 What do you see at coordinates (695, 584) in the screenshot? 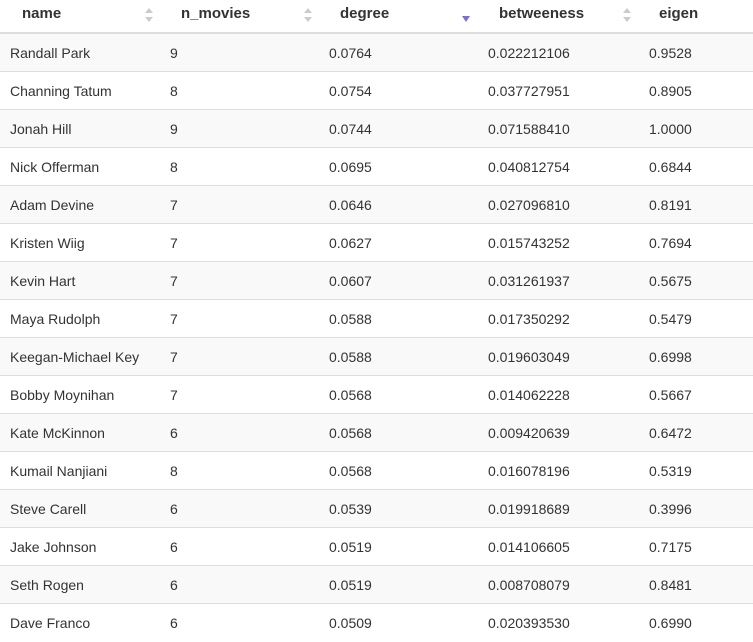
I see `cell-eigen: 0.8481` at bounding box center [695, 584].